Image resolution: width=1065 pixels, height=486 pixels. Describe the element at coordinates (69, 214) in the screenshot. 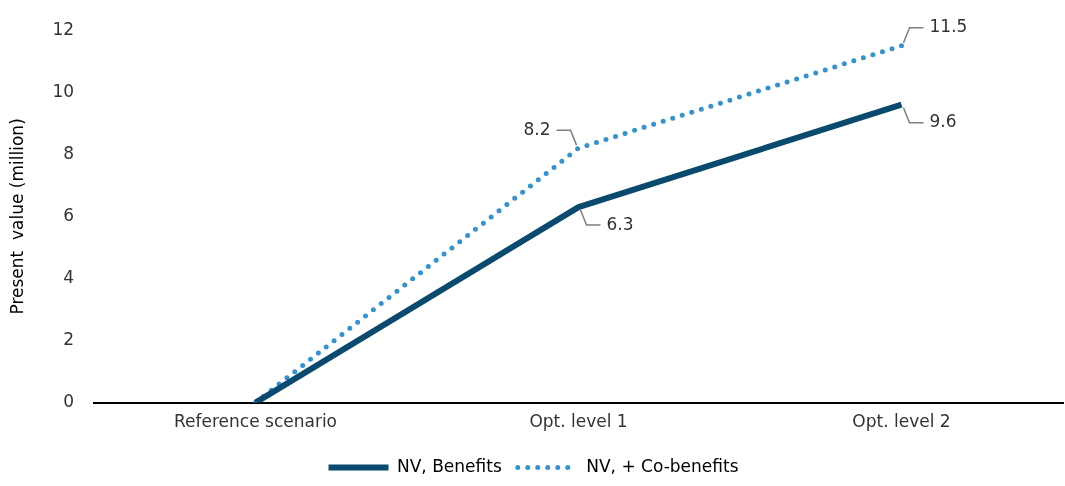

I see `y-tick-label: 6` at that location.